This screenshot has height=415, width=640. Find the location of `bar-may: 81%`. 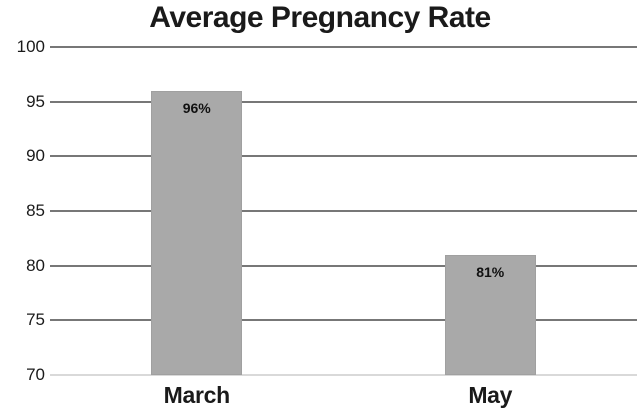

bar-may: 81% is located at coordinates (490, 314).